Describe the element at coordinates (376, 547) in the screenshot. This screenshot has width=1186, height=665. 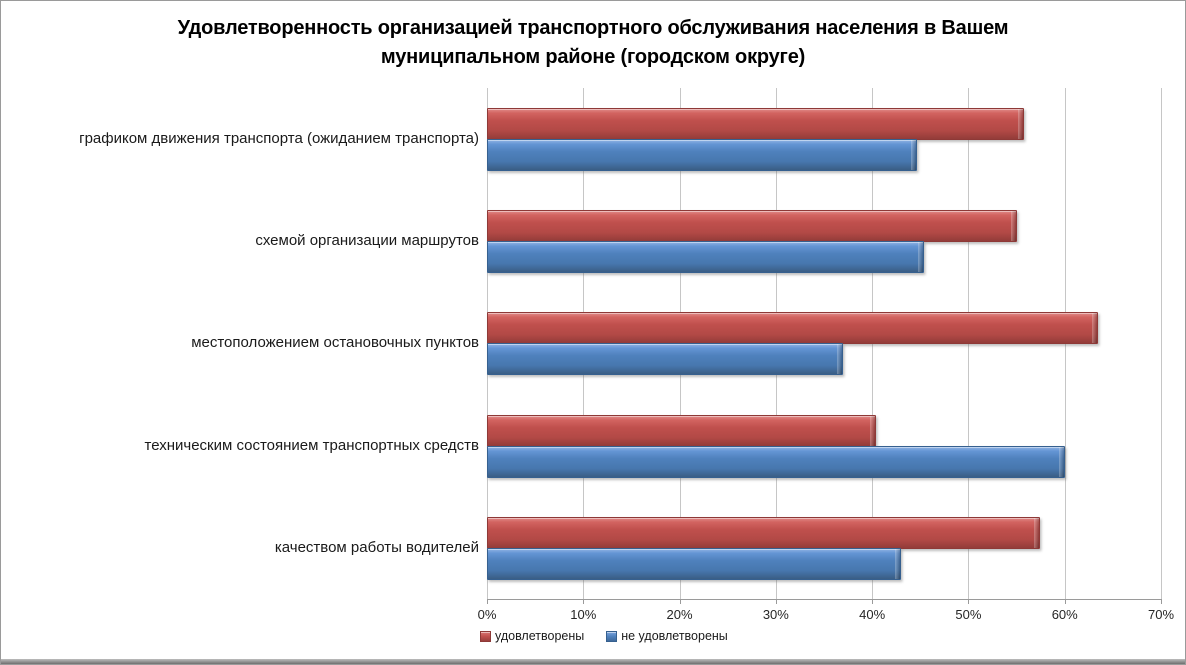
I see `category-label: качеством работы водителей` at that location.